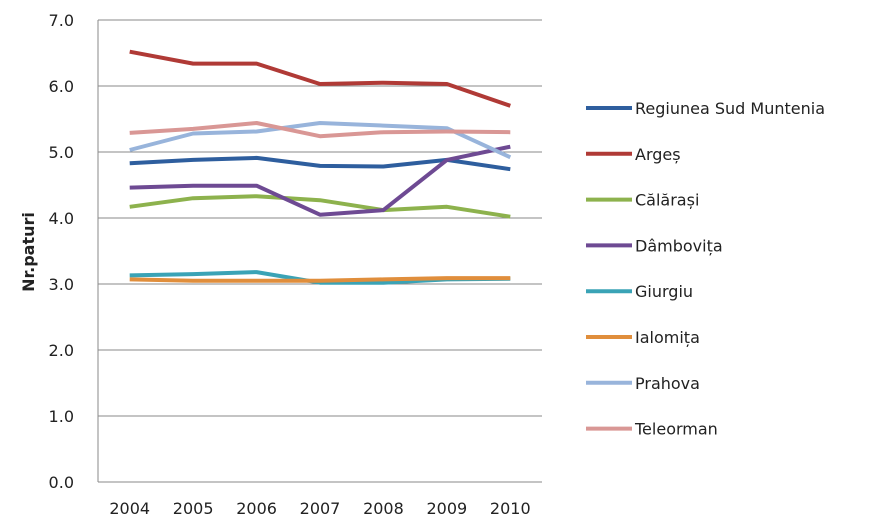  Describe the element at coordinates (383, 508) in the screenshot. I see `x-tick-label: 2008` at that location.